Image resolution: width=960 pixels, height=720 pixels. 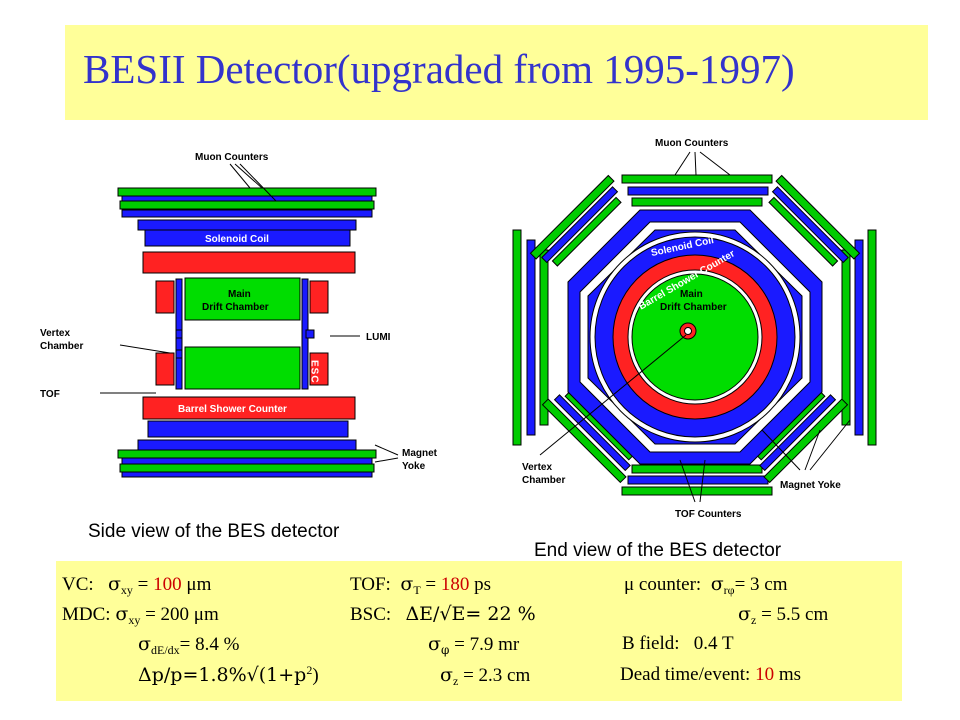 I want to click on solenoid-coil-side, so click(x=247, y=238).